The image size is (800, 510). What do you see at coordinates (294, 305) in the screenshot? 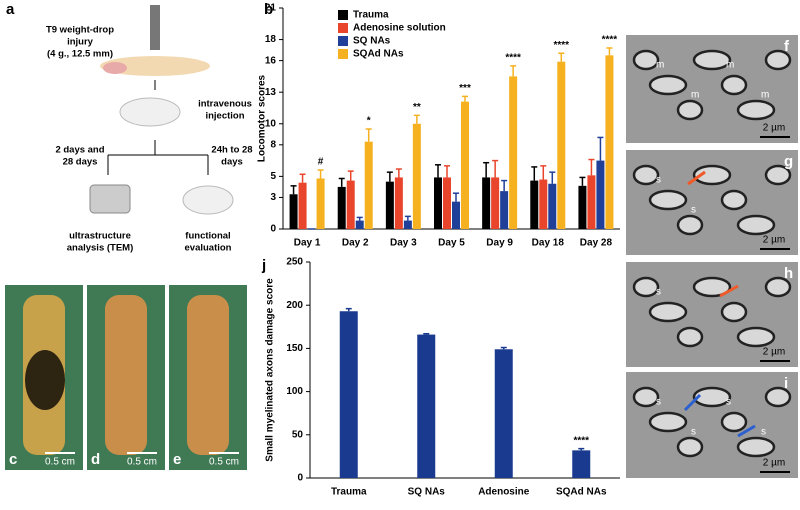
I see `y-tick-label: 200` at bounding box center [294, 305].